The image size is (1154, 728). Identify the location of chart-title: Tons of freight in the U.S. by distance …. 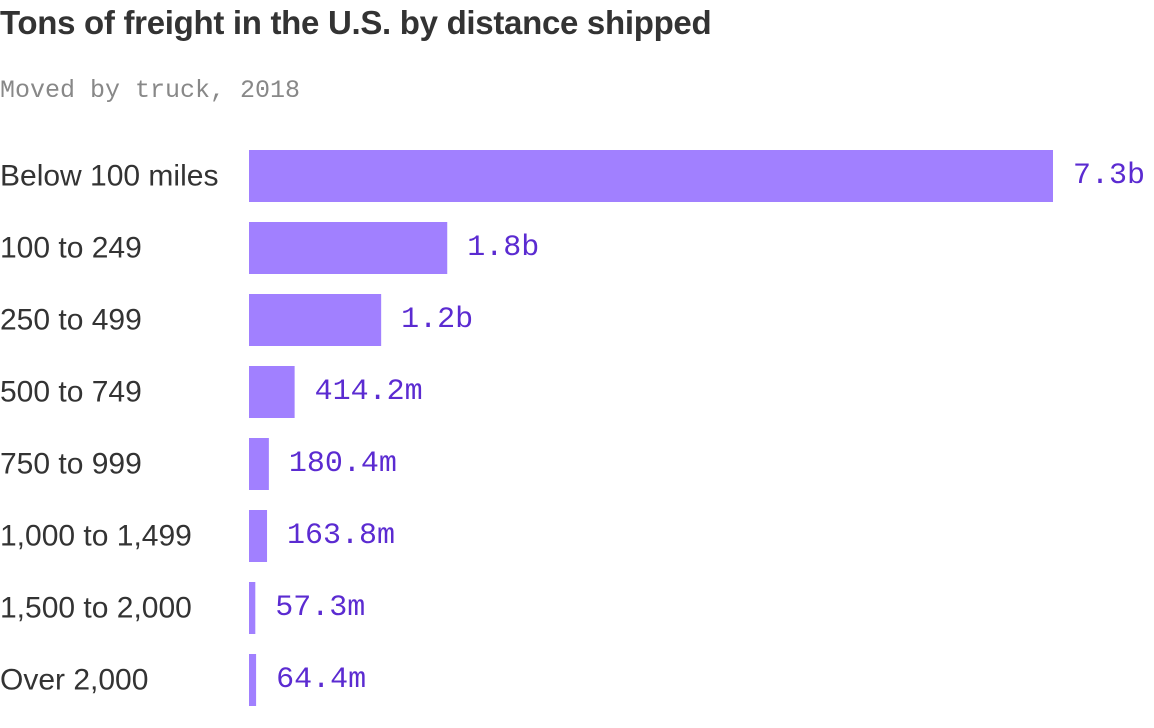
(356, 22).